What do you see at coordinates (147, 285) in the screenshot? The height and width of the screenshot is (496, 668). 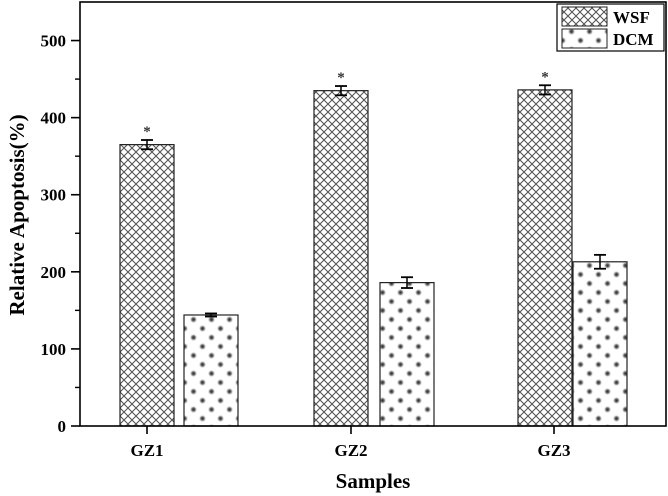 I see `bar-wsf-gz1` at bounding box center [147, 285].